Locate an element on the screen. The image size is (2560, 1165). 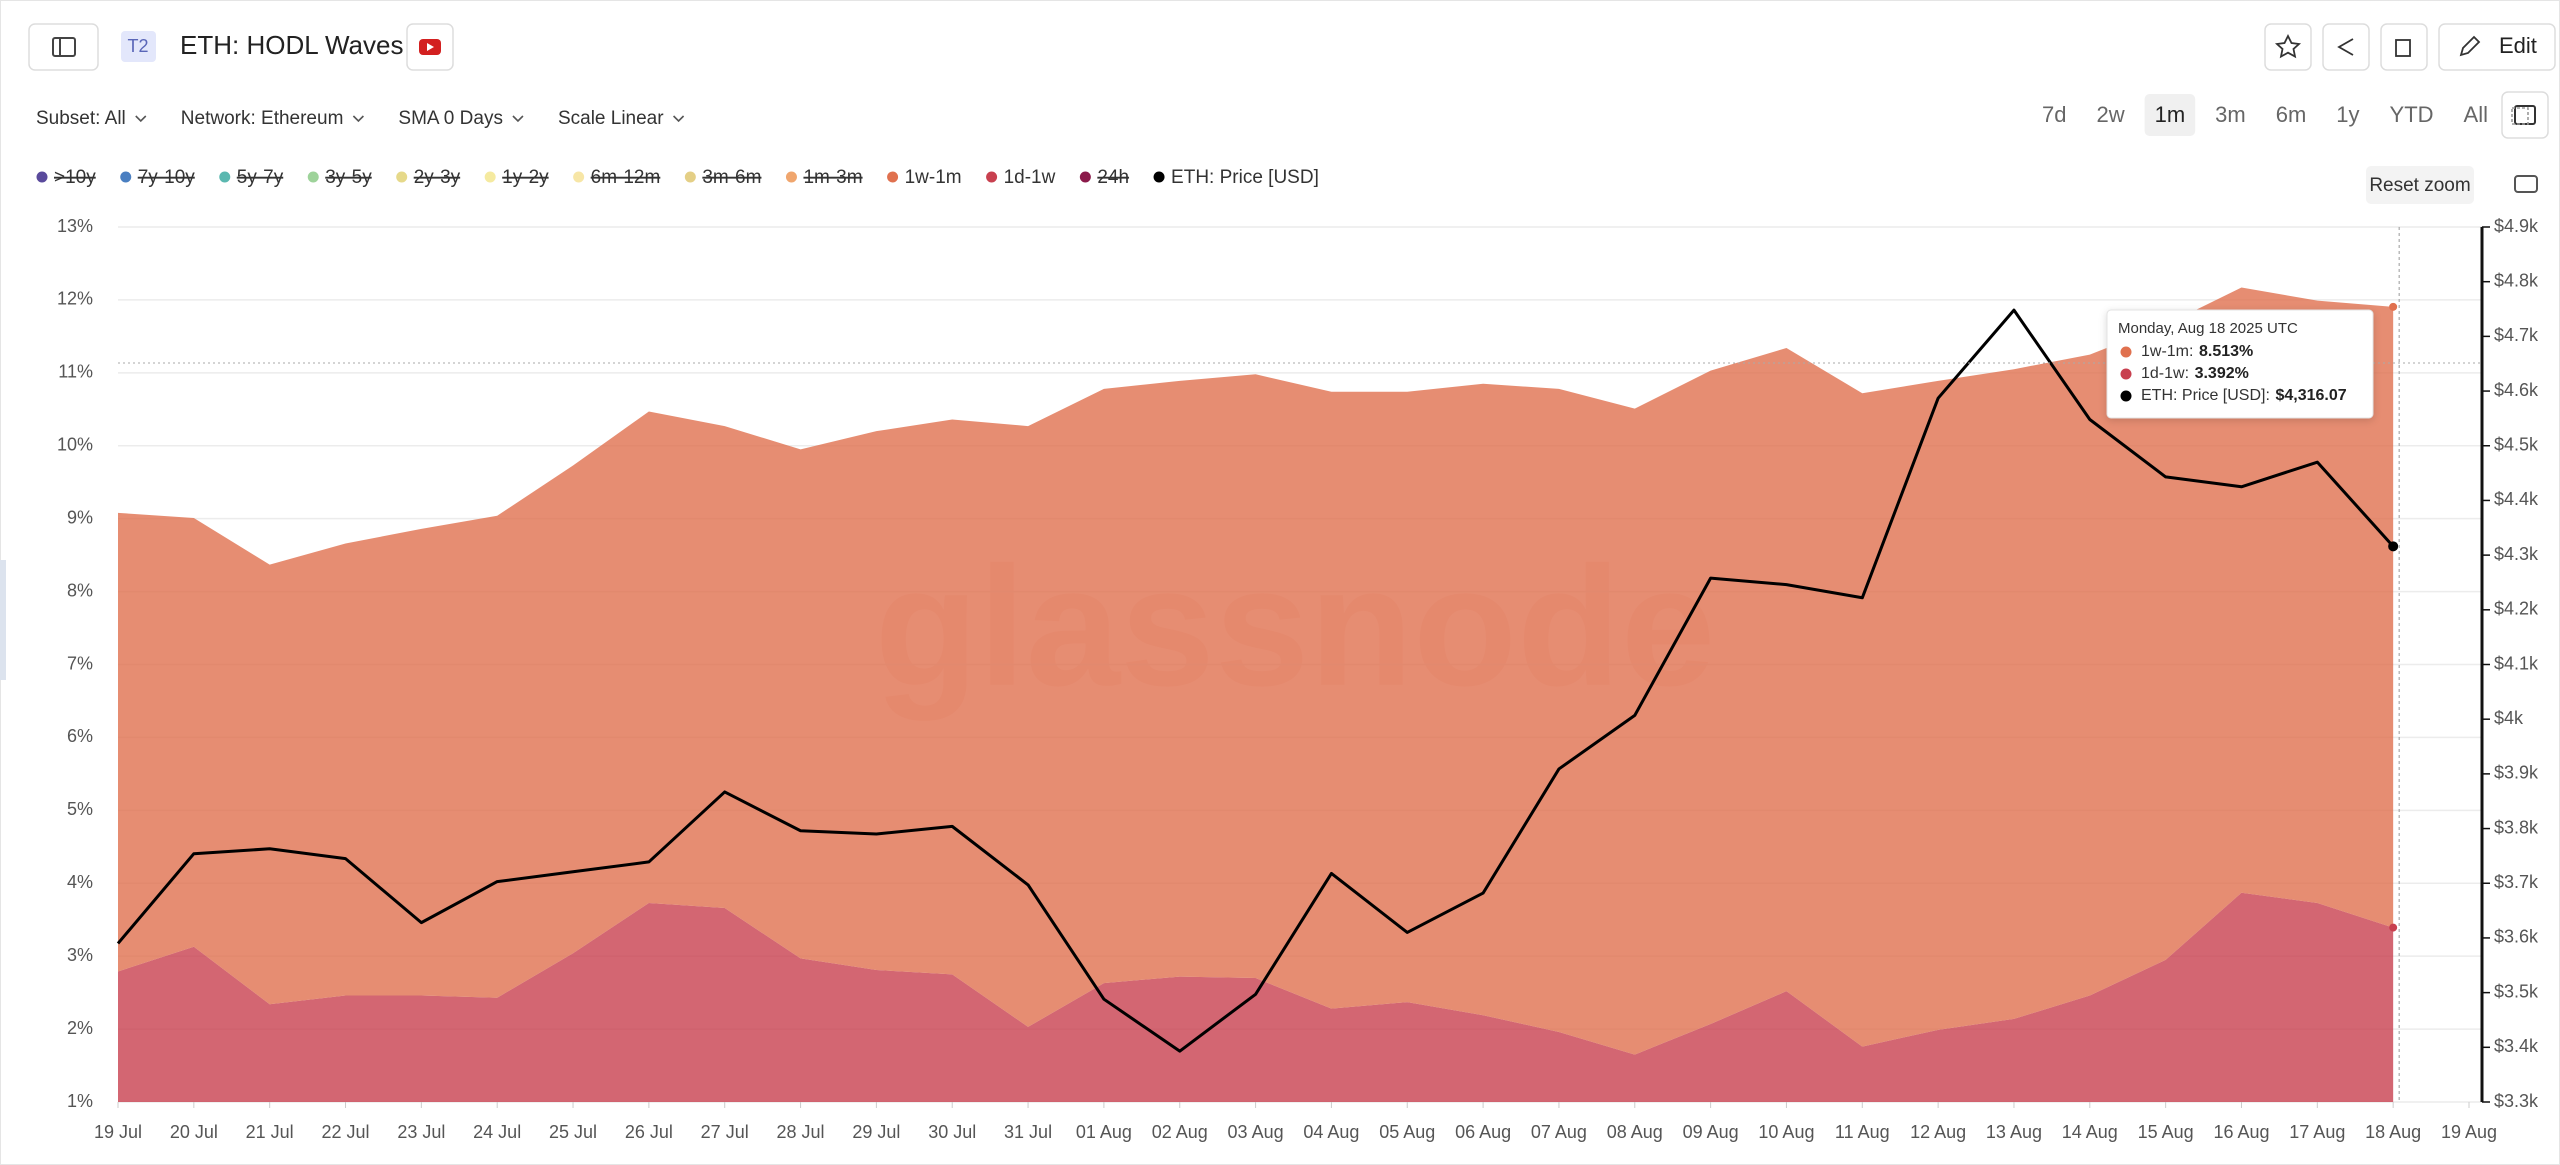
calendar-button is located at coordinates (2525, 115).